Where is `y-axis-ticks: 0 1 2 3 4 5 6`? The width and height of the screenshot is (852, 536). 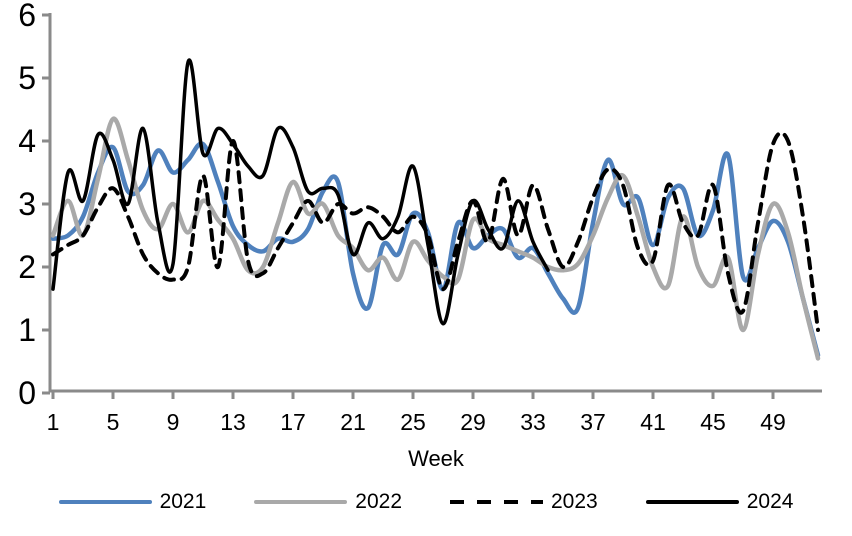 y-axis-ticks: 0 1 2 3 4 5 6 is located at coordinates (34, 205).